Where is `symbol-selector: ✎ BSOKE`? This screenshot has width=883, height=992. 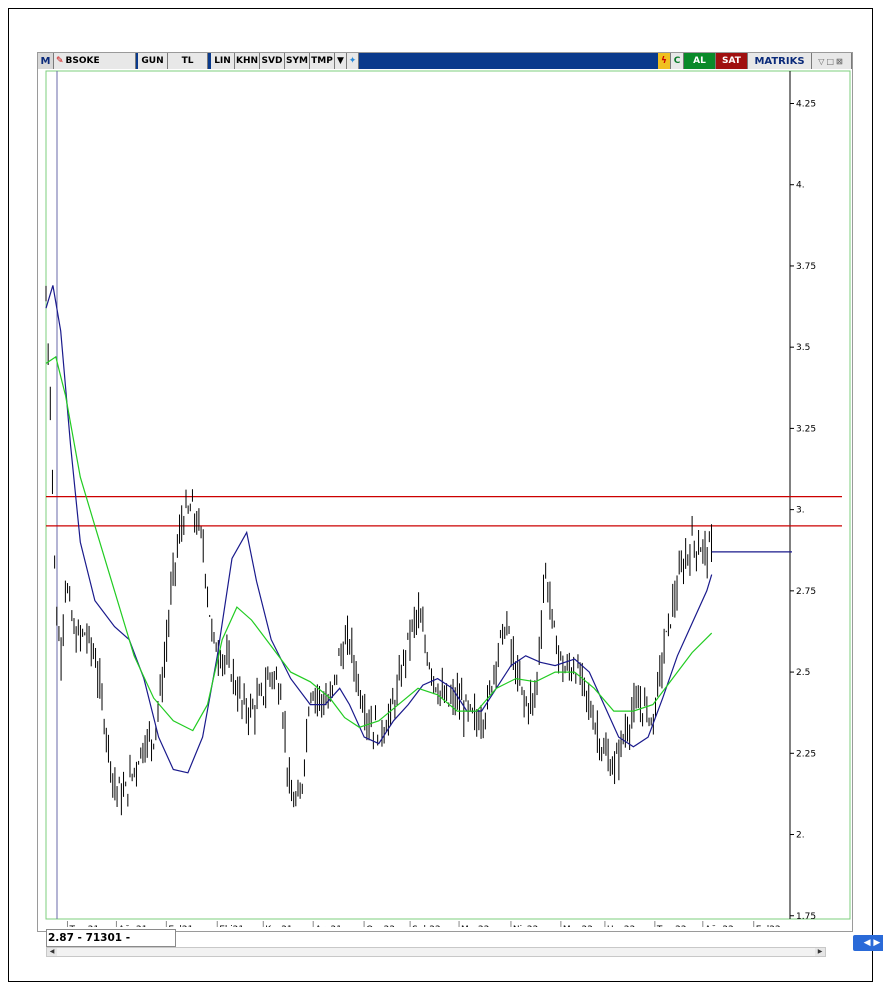 symbol-selector: ✎ BSOKE is located at coordinates (95, 61).